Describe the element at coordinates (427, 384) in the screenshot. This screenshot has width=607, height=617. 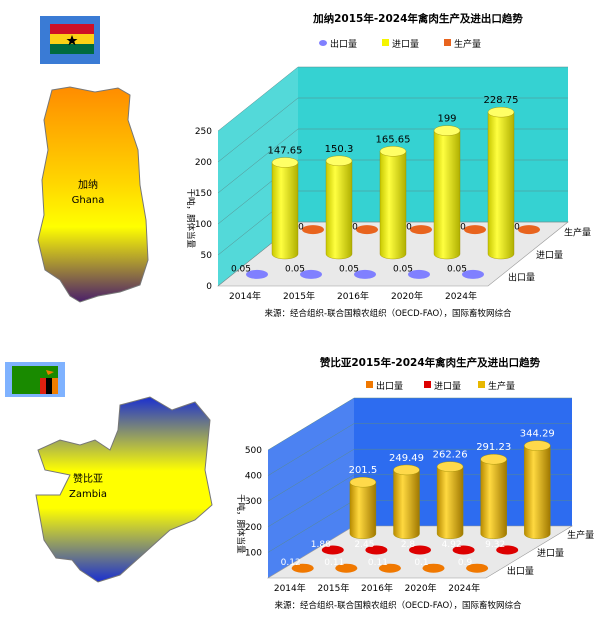
I see `legend-swatch-import` at that location.